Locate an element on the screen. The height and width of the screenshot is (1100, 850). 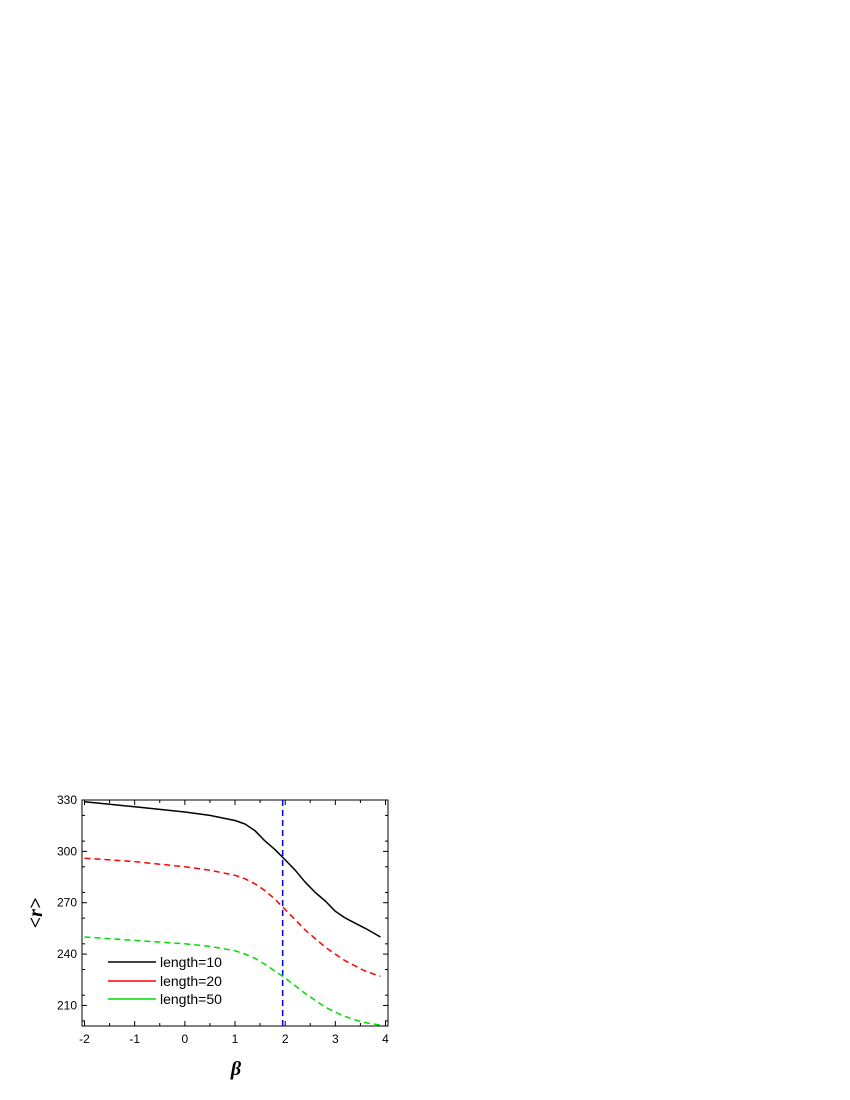
y-tick-labels: 210 240 270 300 330 is located at coordinates (67, 902).